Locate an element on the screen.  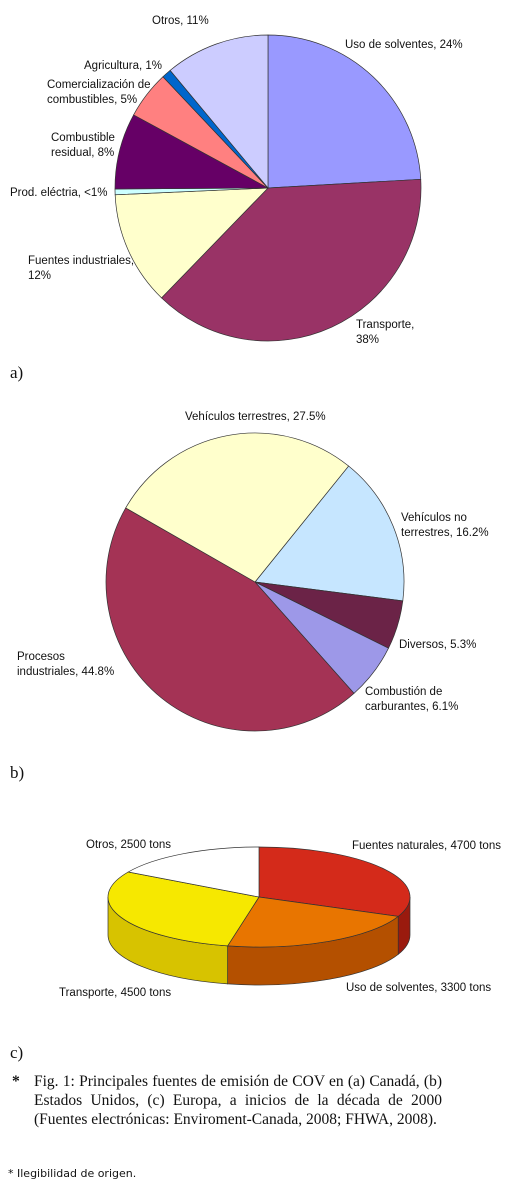
slice-label-vehiculos-terrestres-27-5: Vehículos terrestres, 27.5% is located at coordinates (255, 417).